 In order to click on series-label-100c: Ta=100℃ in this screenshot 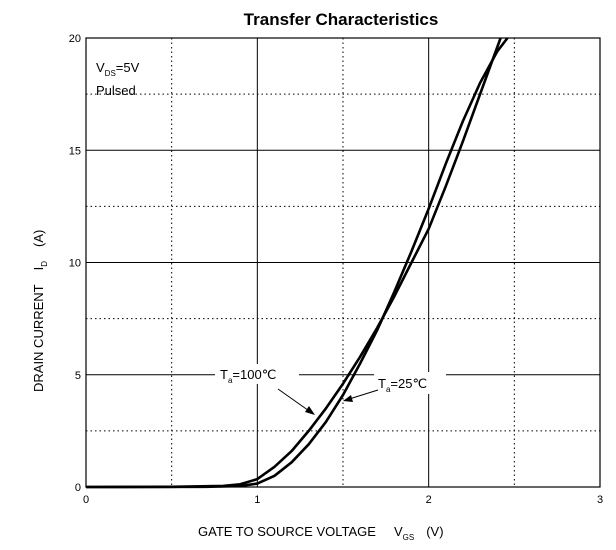, I will do `click(248, 376)`.